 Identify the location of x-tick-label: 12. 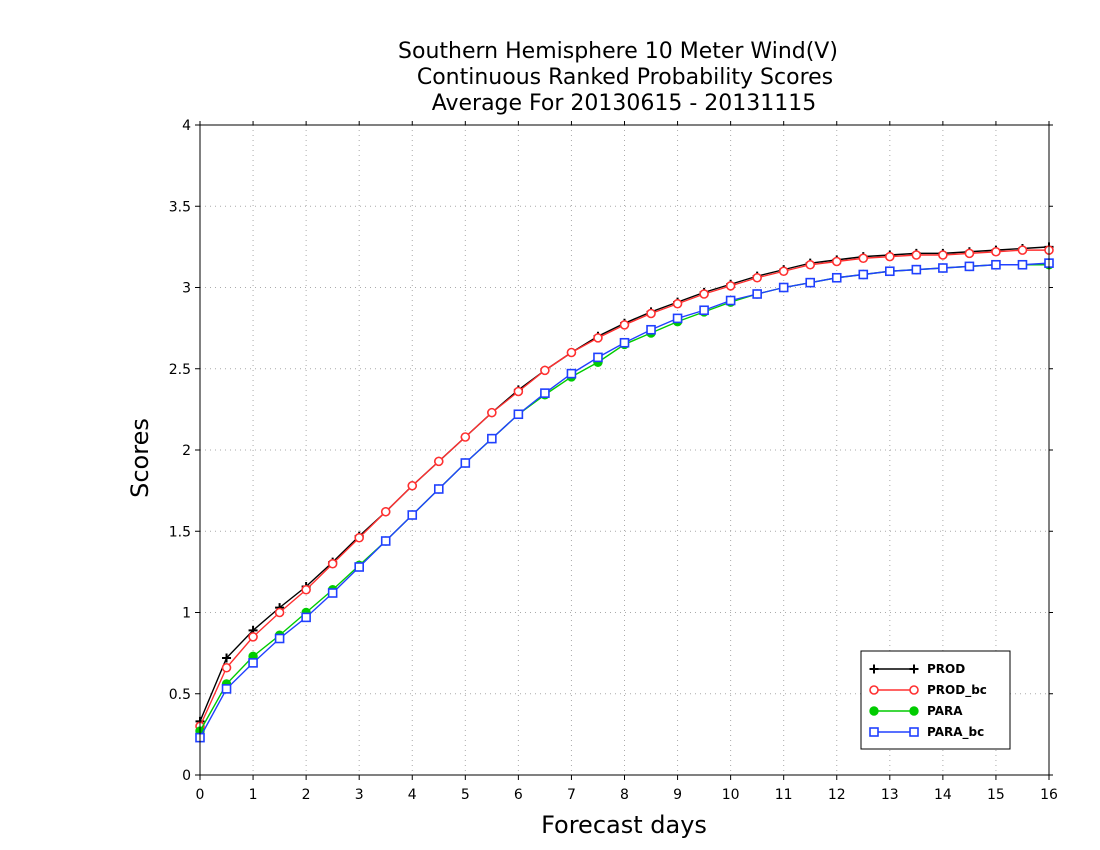
(837, 795).